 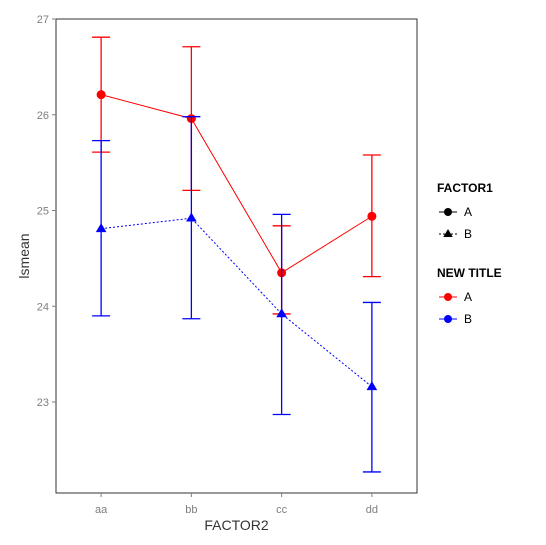 What do you see at coordinates (43, 116) in the screenshot?
I see `y-tick-label: 26` at bounding box center [43, 116].